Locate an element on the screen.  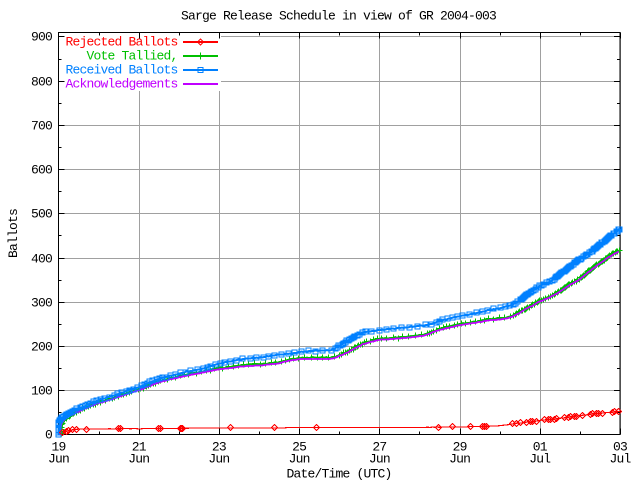
svg-text: 23 is located at coordinates (219, 447).